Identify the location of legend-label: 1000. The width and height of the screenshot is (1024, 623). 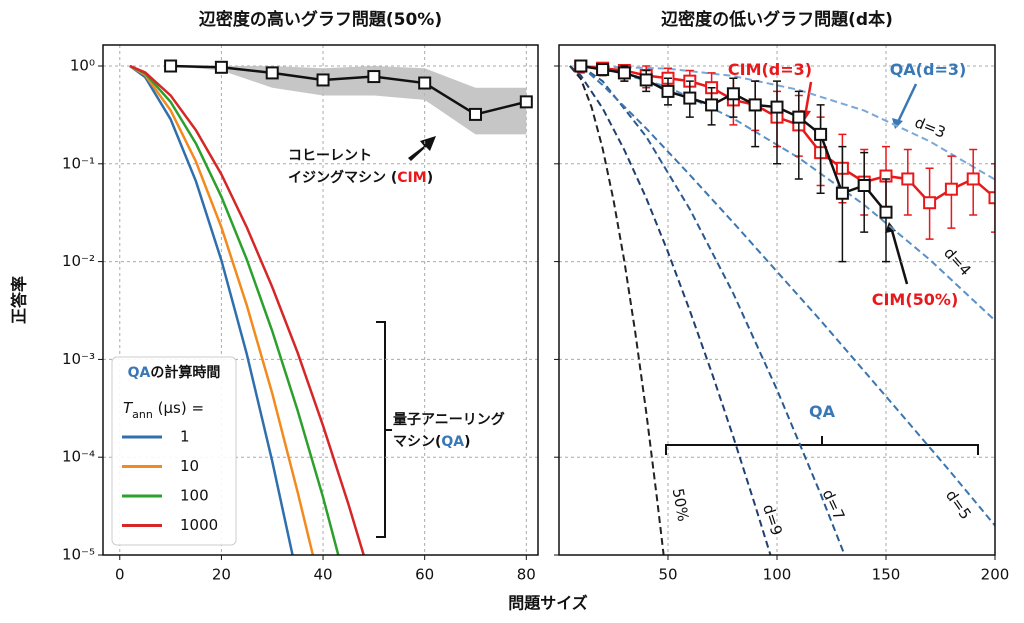
(199, 525).